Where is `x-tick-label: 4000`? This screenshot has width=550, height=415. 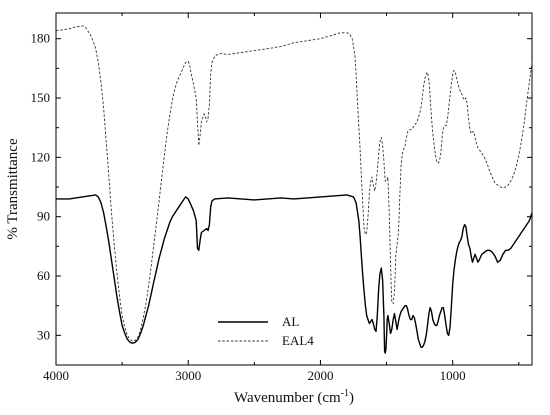
x-tick-label: 4000 is located at coordinates (56, 375).